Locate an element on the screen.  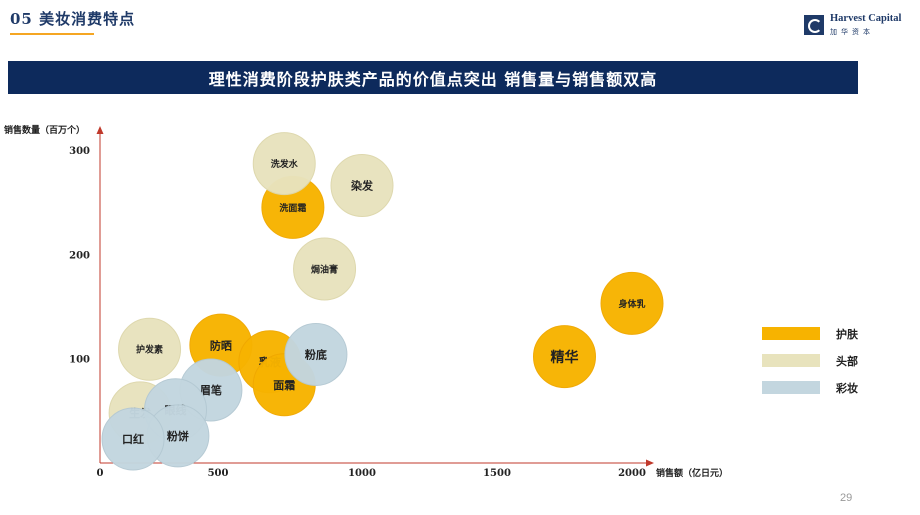
bubble-label-0-5: 身体乳 is located at coordinates (631, 304).